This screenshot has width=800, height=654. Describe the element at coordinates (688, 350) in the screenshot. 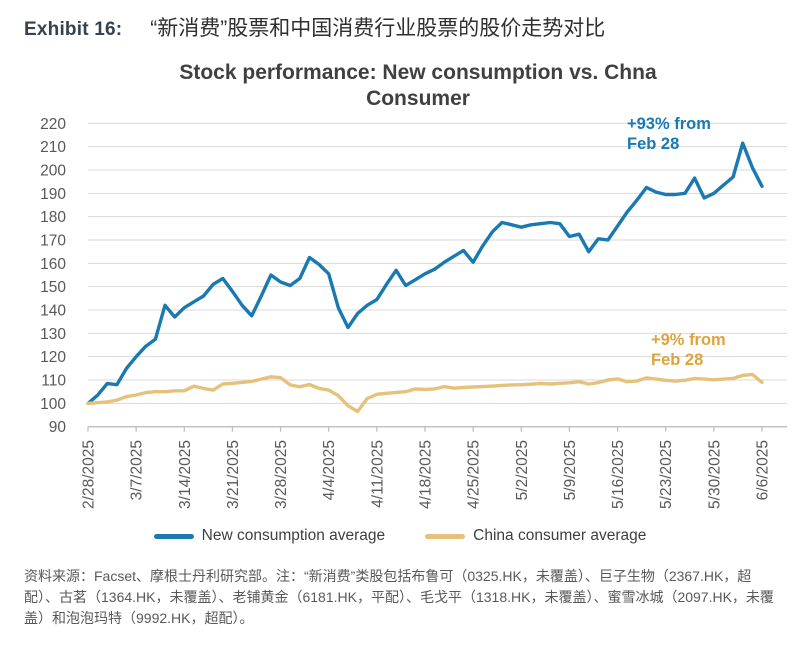

I see `annotation-china-consumer-change: +9% from Feb 28` at that location.